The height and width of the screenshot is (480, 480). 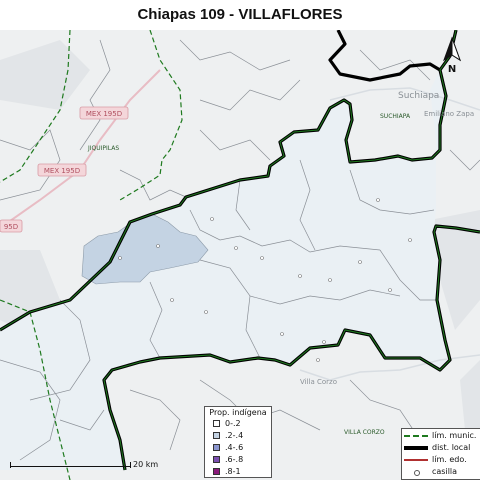 I want to click on road-label-mex195-2: MEX 195D, so click(x=62, y=171).